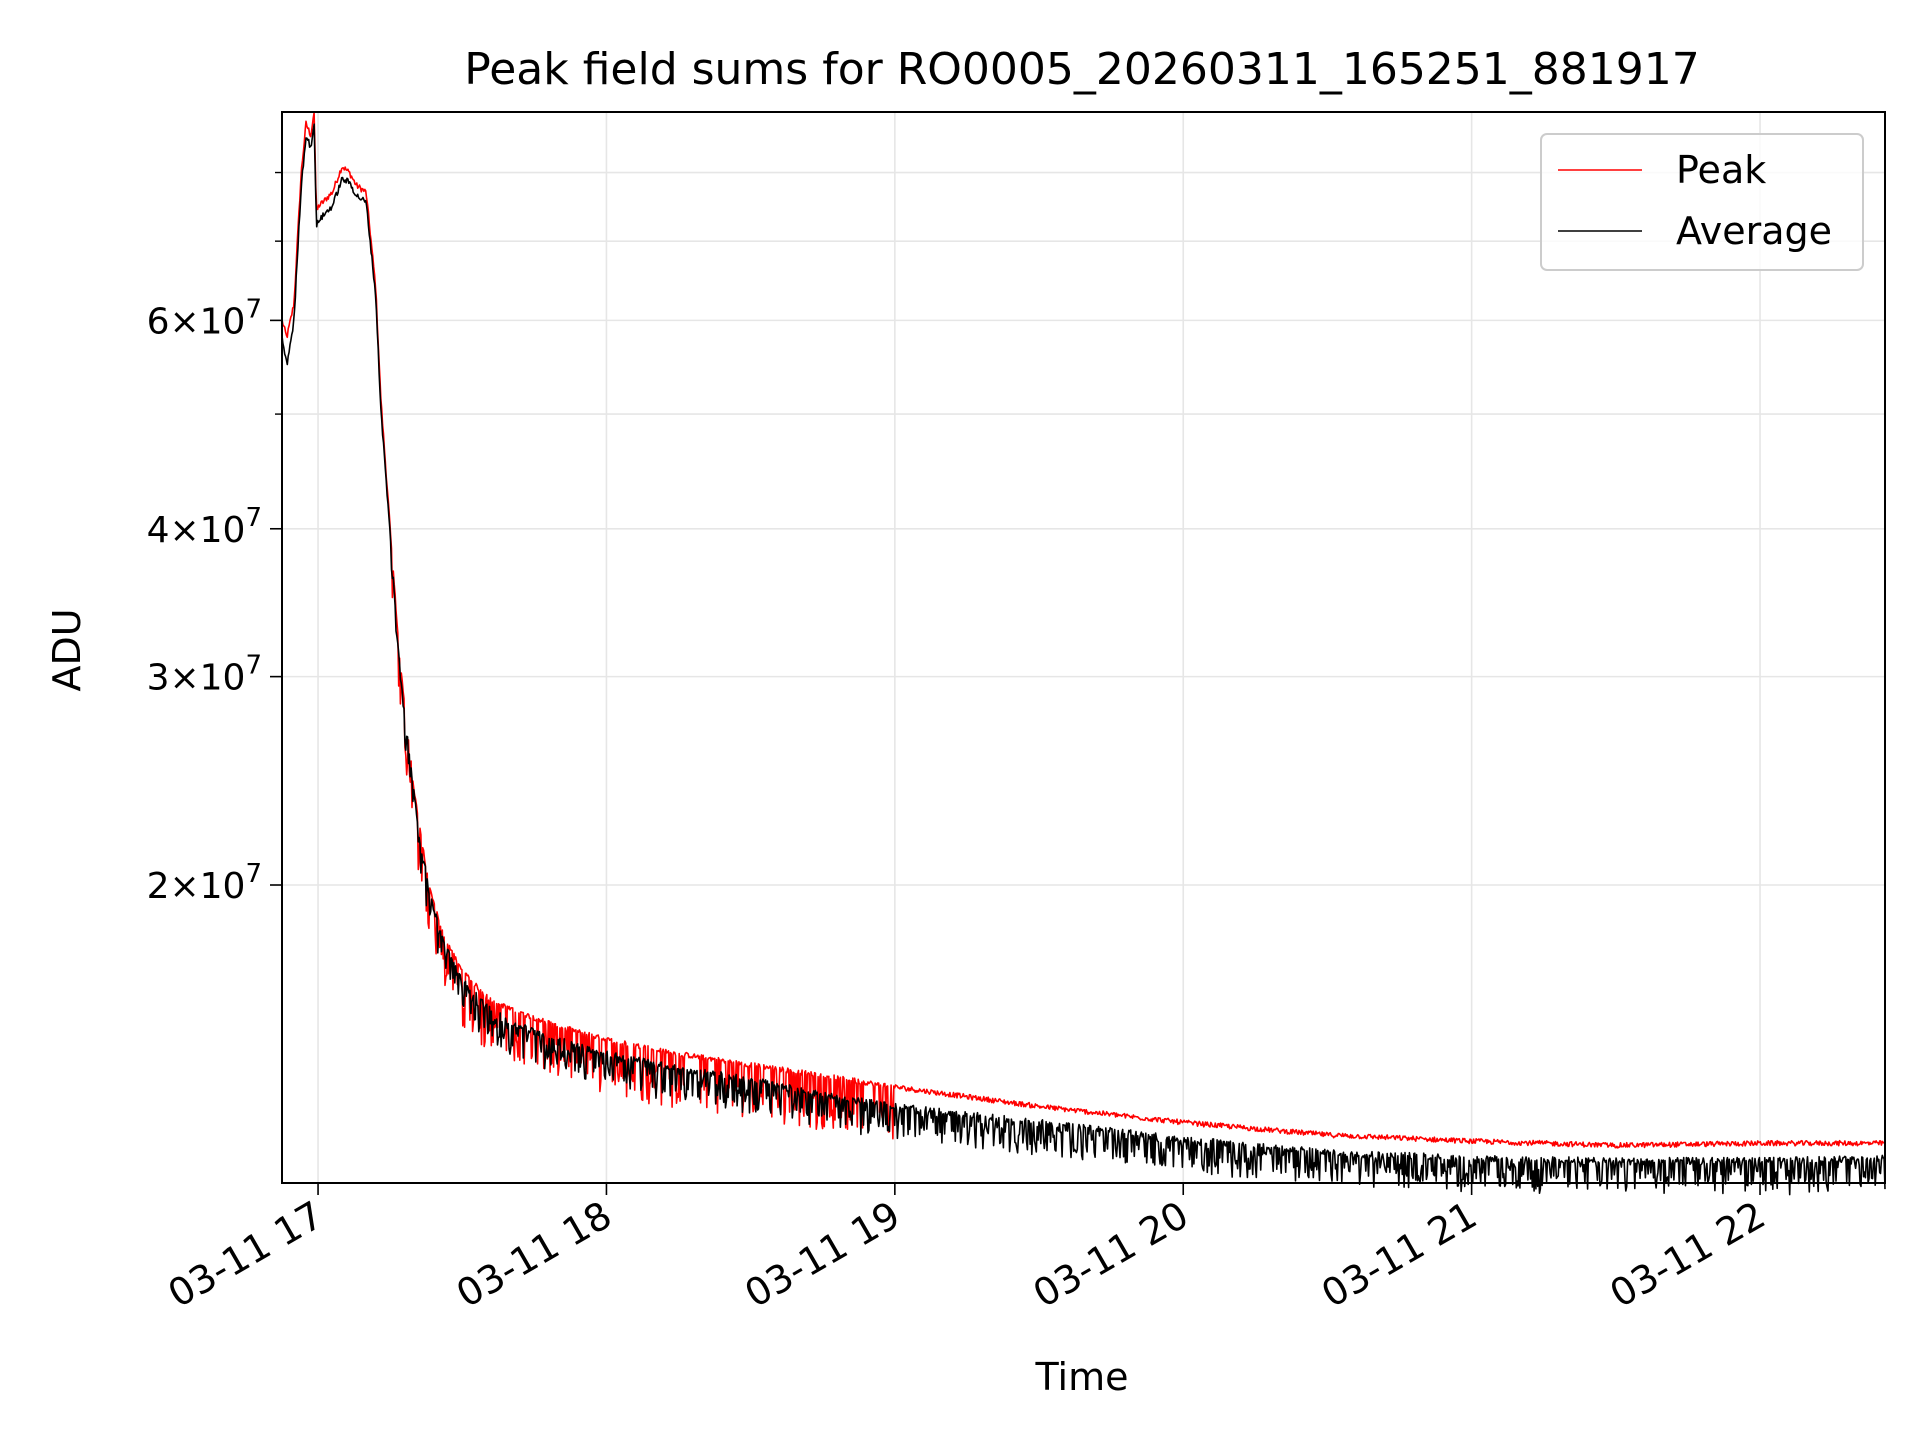  I want to click on x-axis-label: Time, so click(1082, 1377).